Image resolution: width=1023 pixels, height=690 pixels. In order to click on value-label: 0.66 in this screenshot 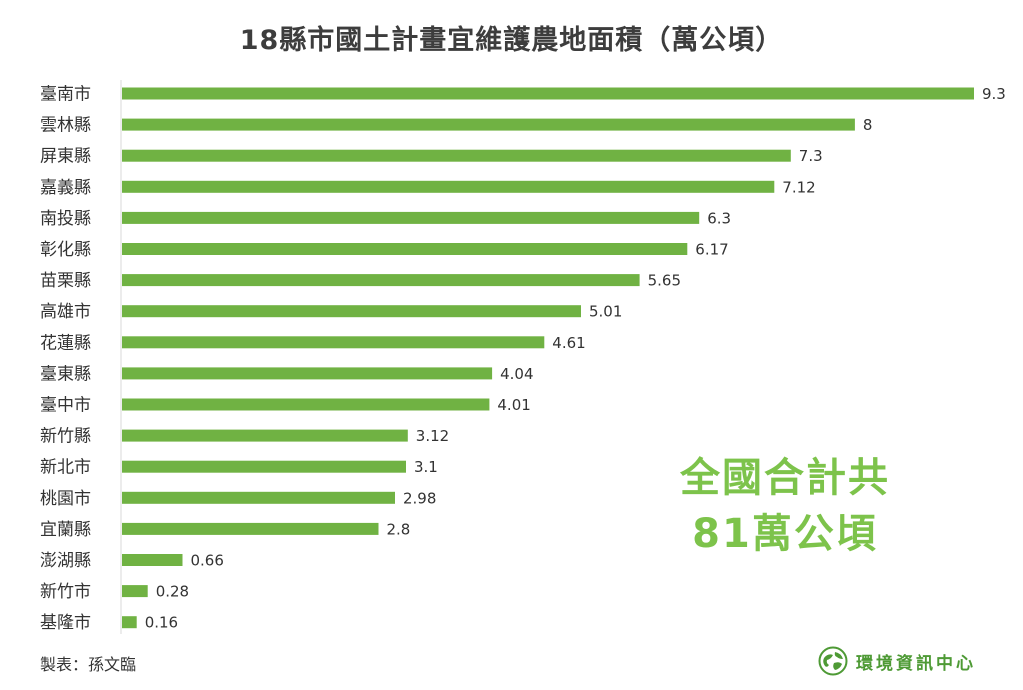, I will do `click(207, 561)`.